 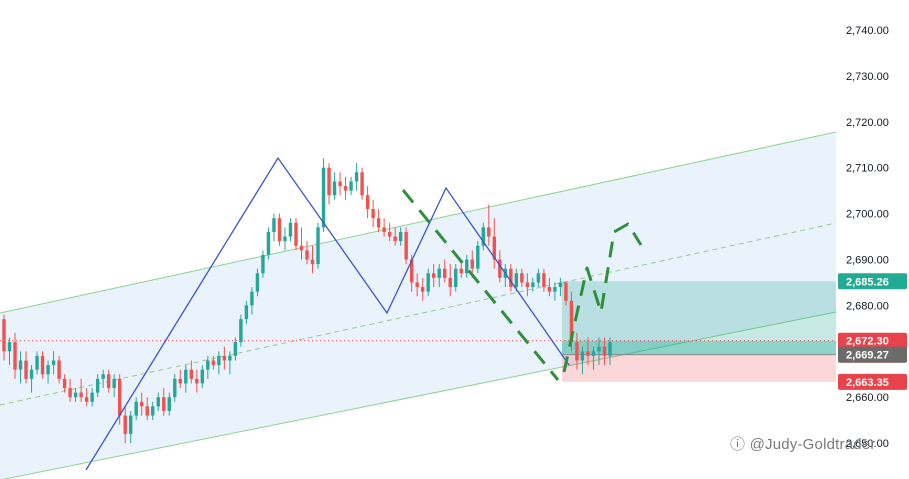 I want to click on projection-arrow-drawing, so click(x=522, y=285).